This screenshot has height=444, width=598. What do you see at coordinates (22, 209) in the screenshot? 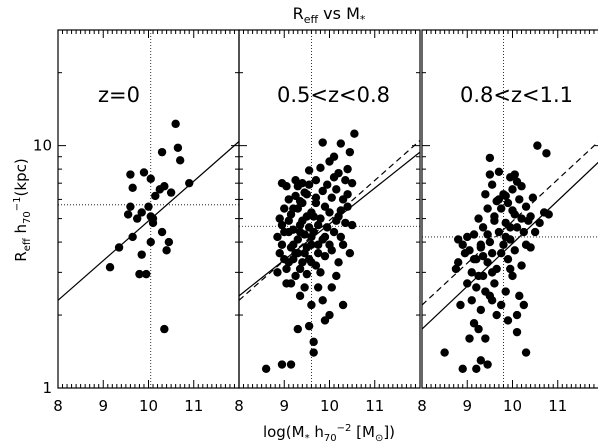
I see `y-axis-label: Reff h70−1(kpc)` at bounding box center [22, 209].